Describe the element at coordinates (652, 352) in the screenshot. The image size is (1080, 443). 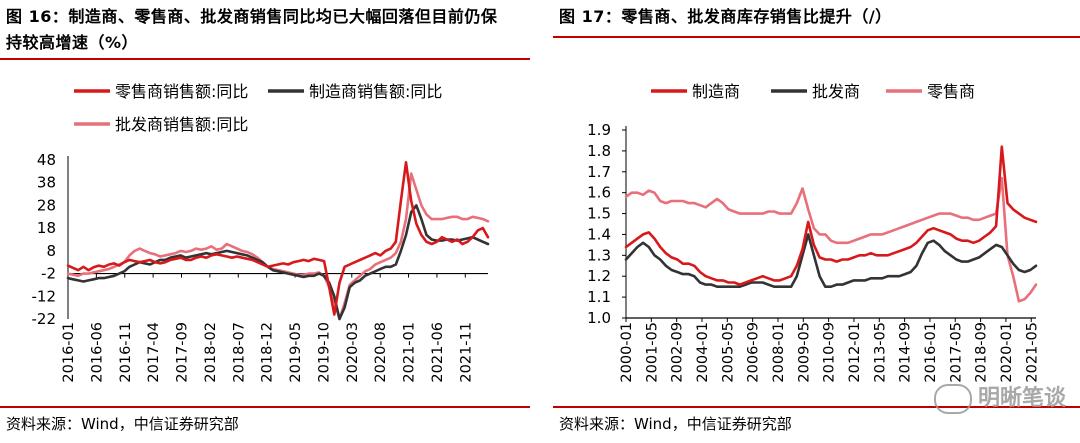
I see `x-tick-label: 2001-05` at that location.